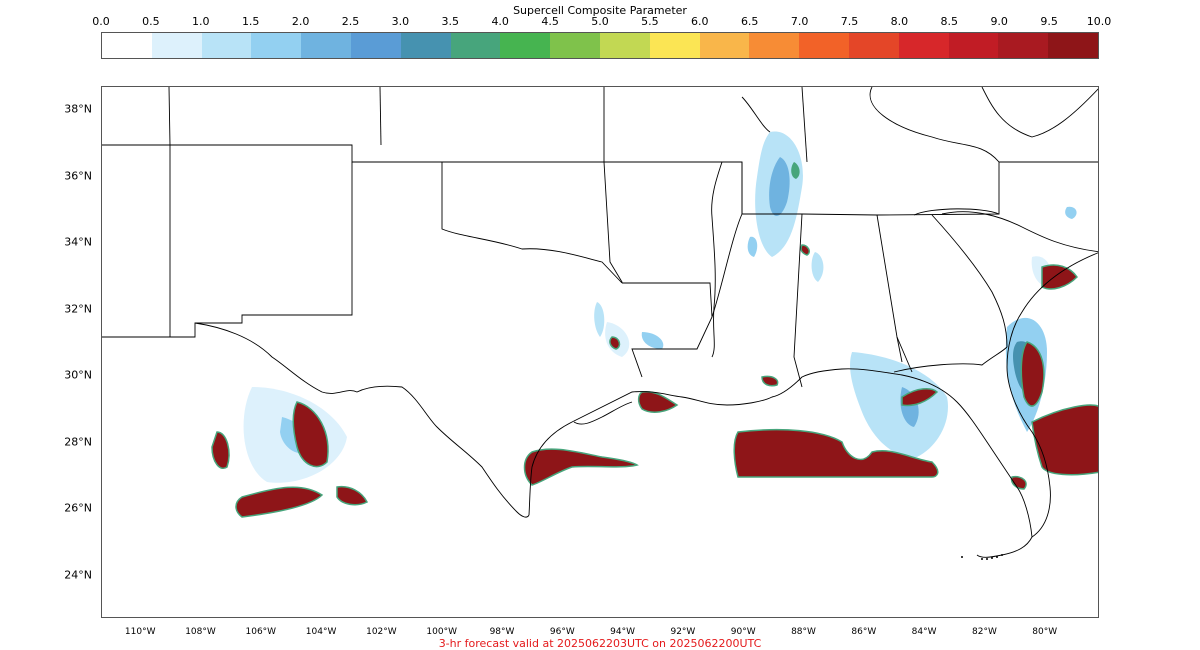  Describe the element at coordinates (151, 21) in the screenshot. I see `colorbar-tick-label: 0.5` at that location.